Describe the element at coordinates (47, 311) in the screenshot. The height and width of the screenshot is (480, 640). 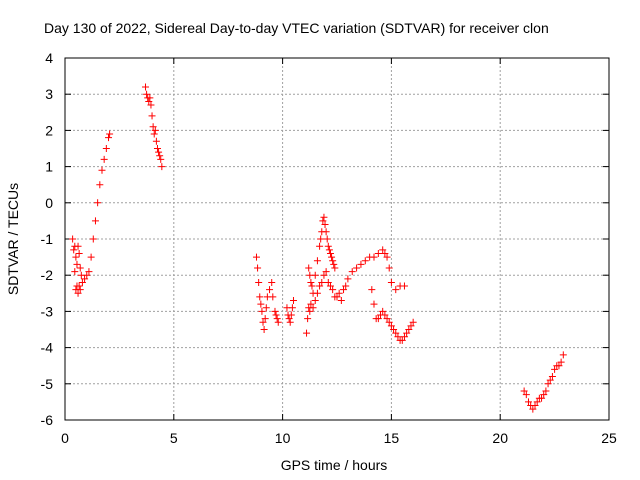
I see `y-tick-label: -3` at that location.